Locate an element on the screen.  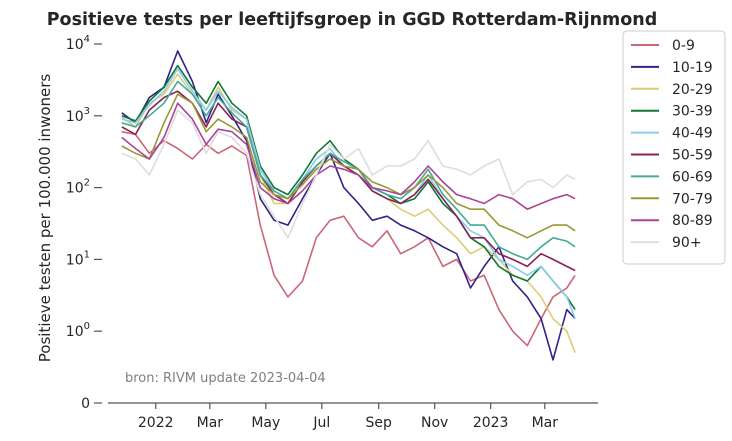
x-tick-label-7: Mar is located at coordinates (545, 423).